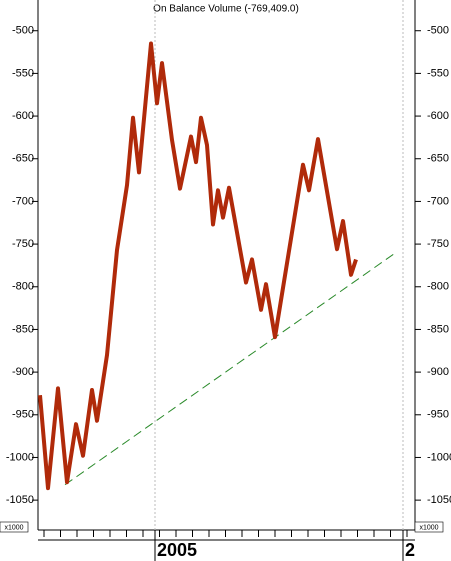 The height and width of the screenshot is (561, 451). What do you see at coordinates (177, 550) in the screenshot?
I see `x-tick-label: 2005` at bounding box center [177, 550].